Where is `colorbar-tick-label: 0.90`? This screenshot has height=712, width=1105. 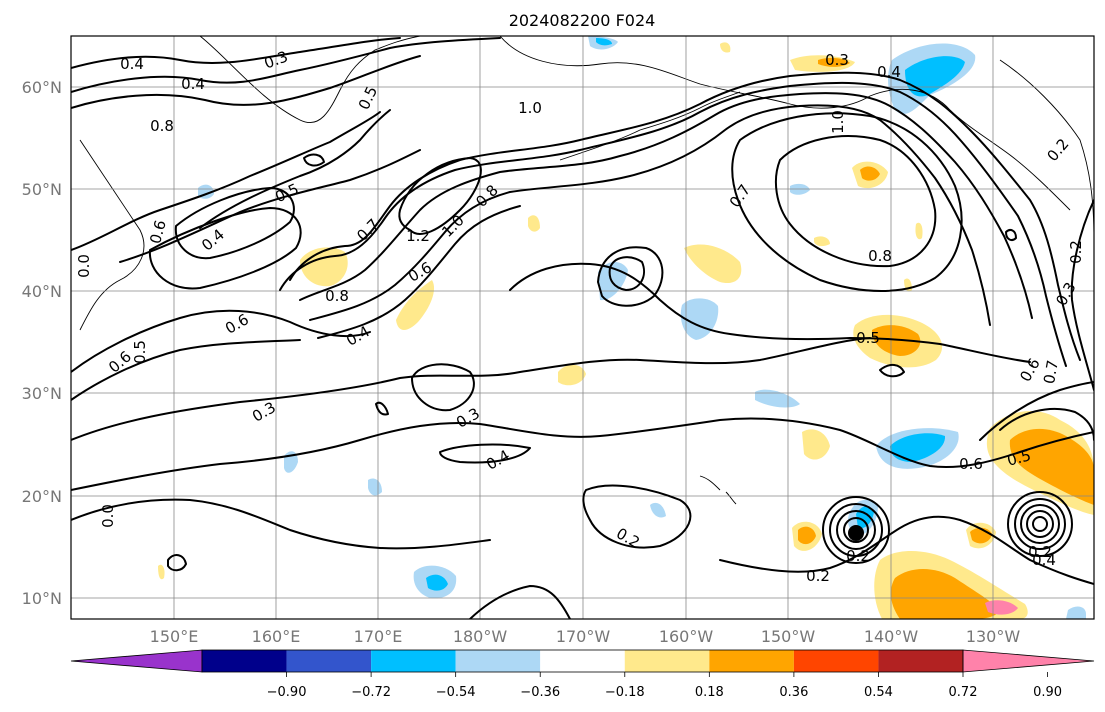
colorbar-tick-label: 0.90 is located at coordinates (1047, 692).